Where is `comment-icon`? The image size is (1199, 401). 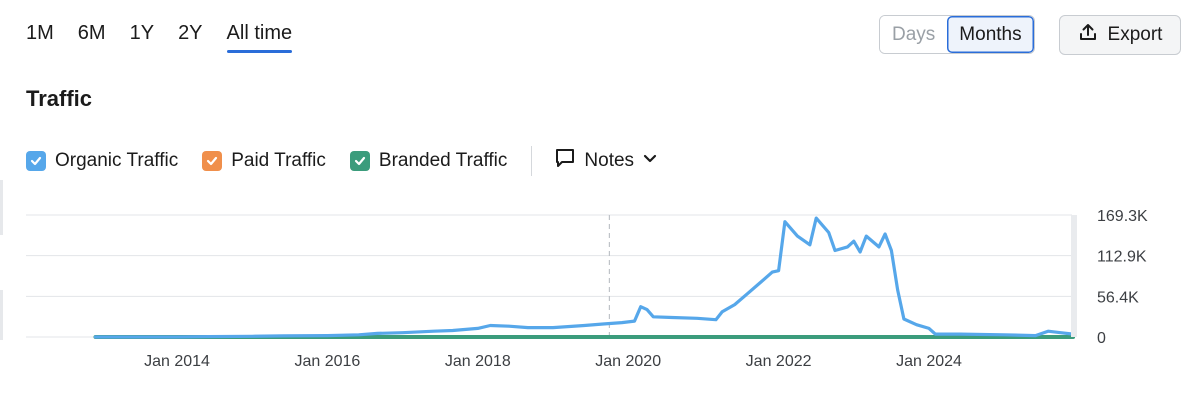 comment-icon is located at coordinates (565, 161).